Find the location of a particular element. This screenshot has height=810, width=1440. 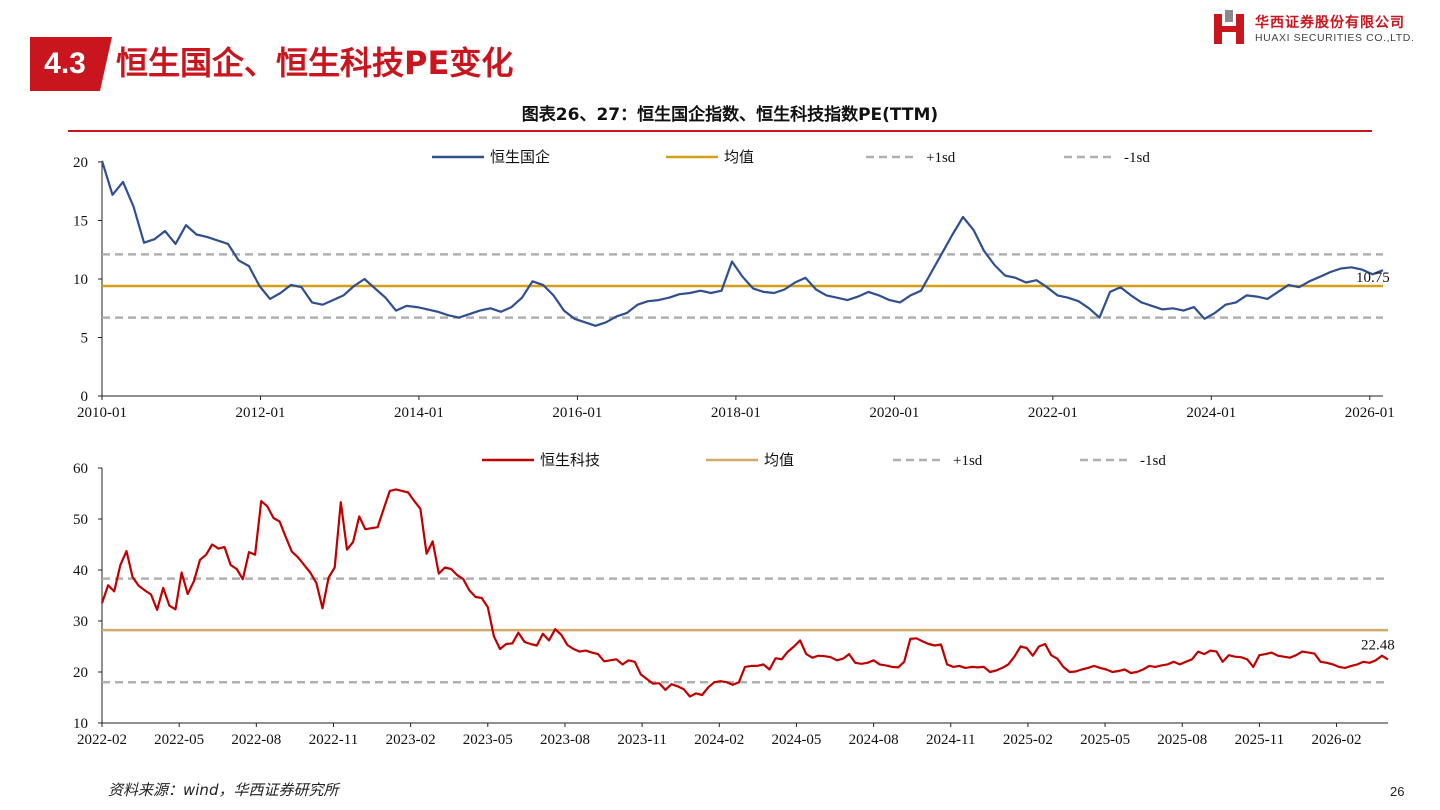

company-logo: 华西证券股份有限公司 HUAXI SECURITIES CO.,LTD. is located at coordinates (1322, 30).